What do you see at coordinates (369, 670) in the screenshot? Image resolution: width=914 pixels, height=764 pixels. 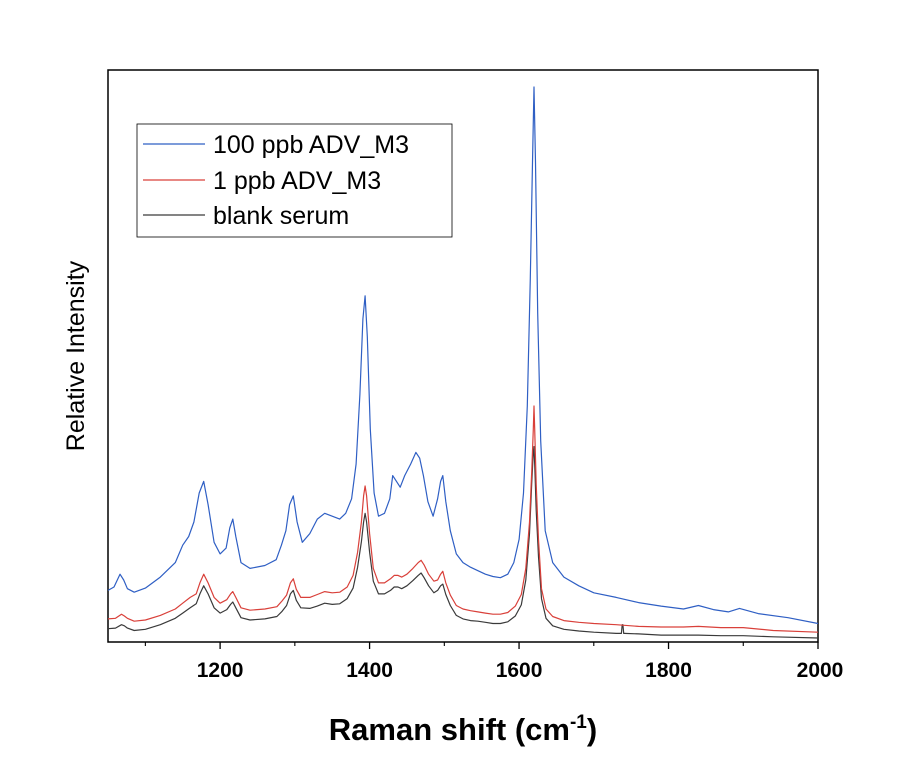 I see `x-tick-label: 1400` at bounding box center [369, 670].